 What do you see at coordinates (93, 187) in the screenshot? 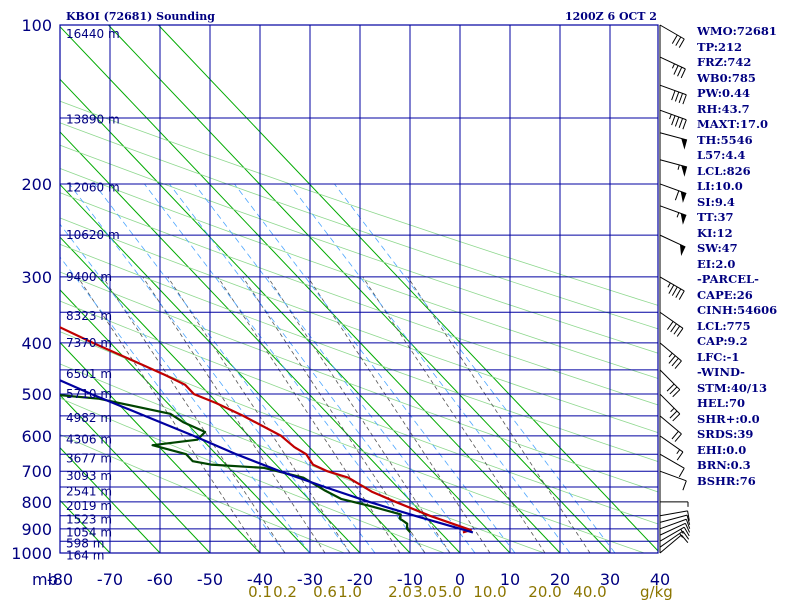
I see `height-label: 12060 m` at bounding box center [93, 187].